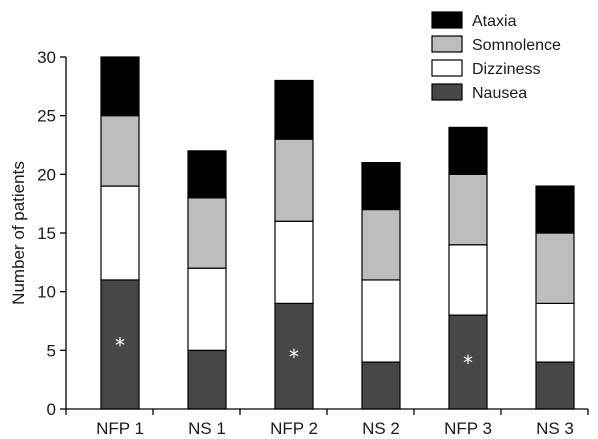 The height and width of the screenshot is (439, 598). Describe the element at coordinates (381, 186) in the screenshot. I see `bar-ns-2-ataxia` at that location.